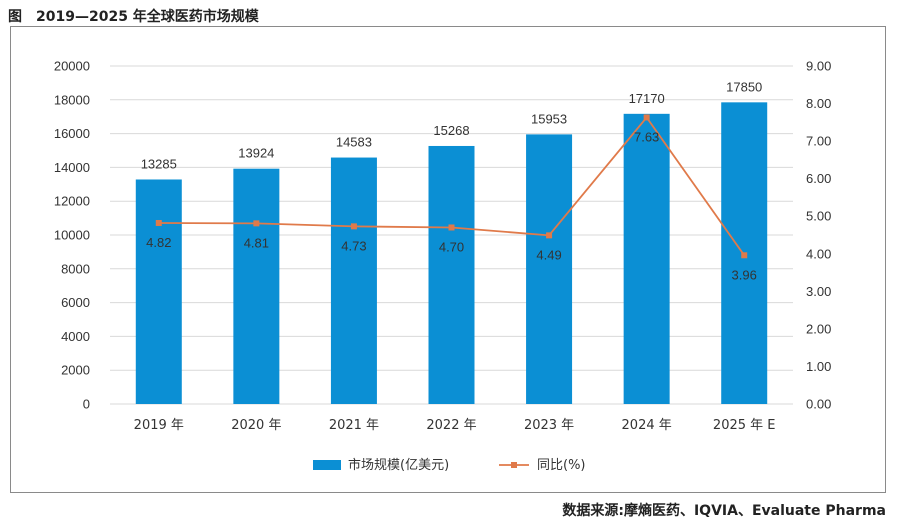  What do you see at coordinates (256, 242) in the screenshot?
I see `line-value-label: 4.81` at bounding box center [256, 242].